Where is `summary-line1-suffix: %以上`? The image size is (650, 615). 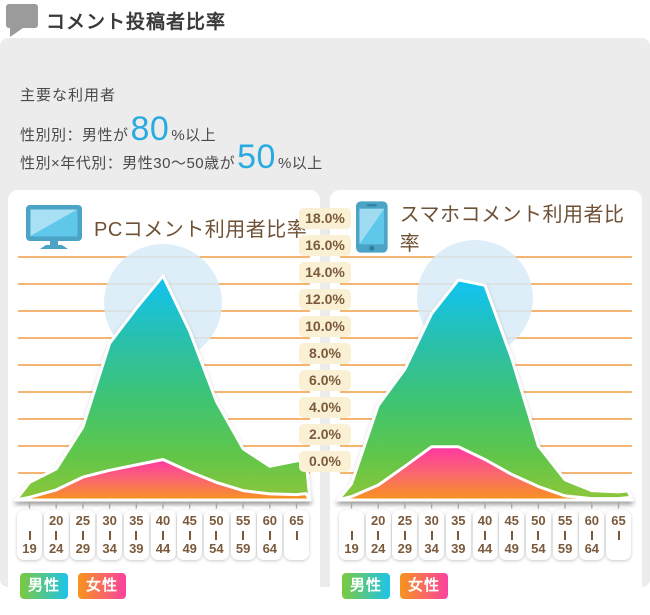 summary-line1-suffix: %以上 is located at coordinates (194, 135).